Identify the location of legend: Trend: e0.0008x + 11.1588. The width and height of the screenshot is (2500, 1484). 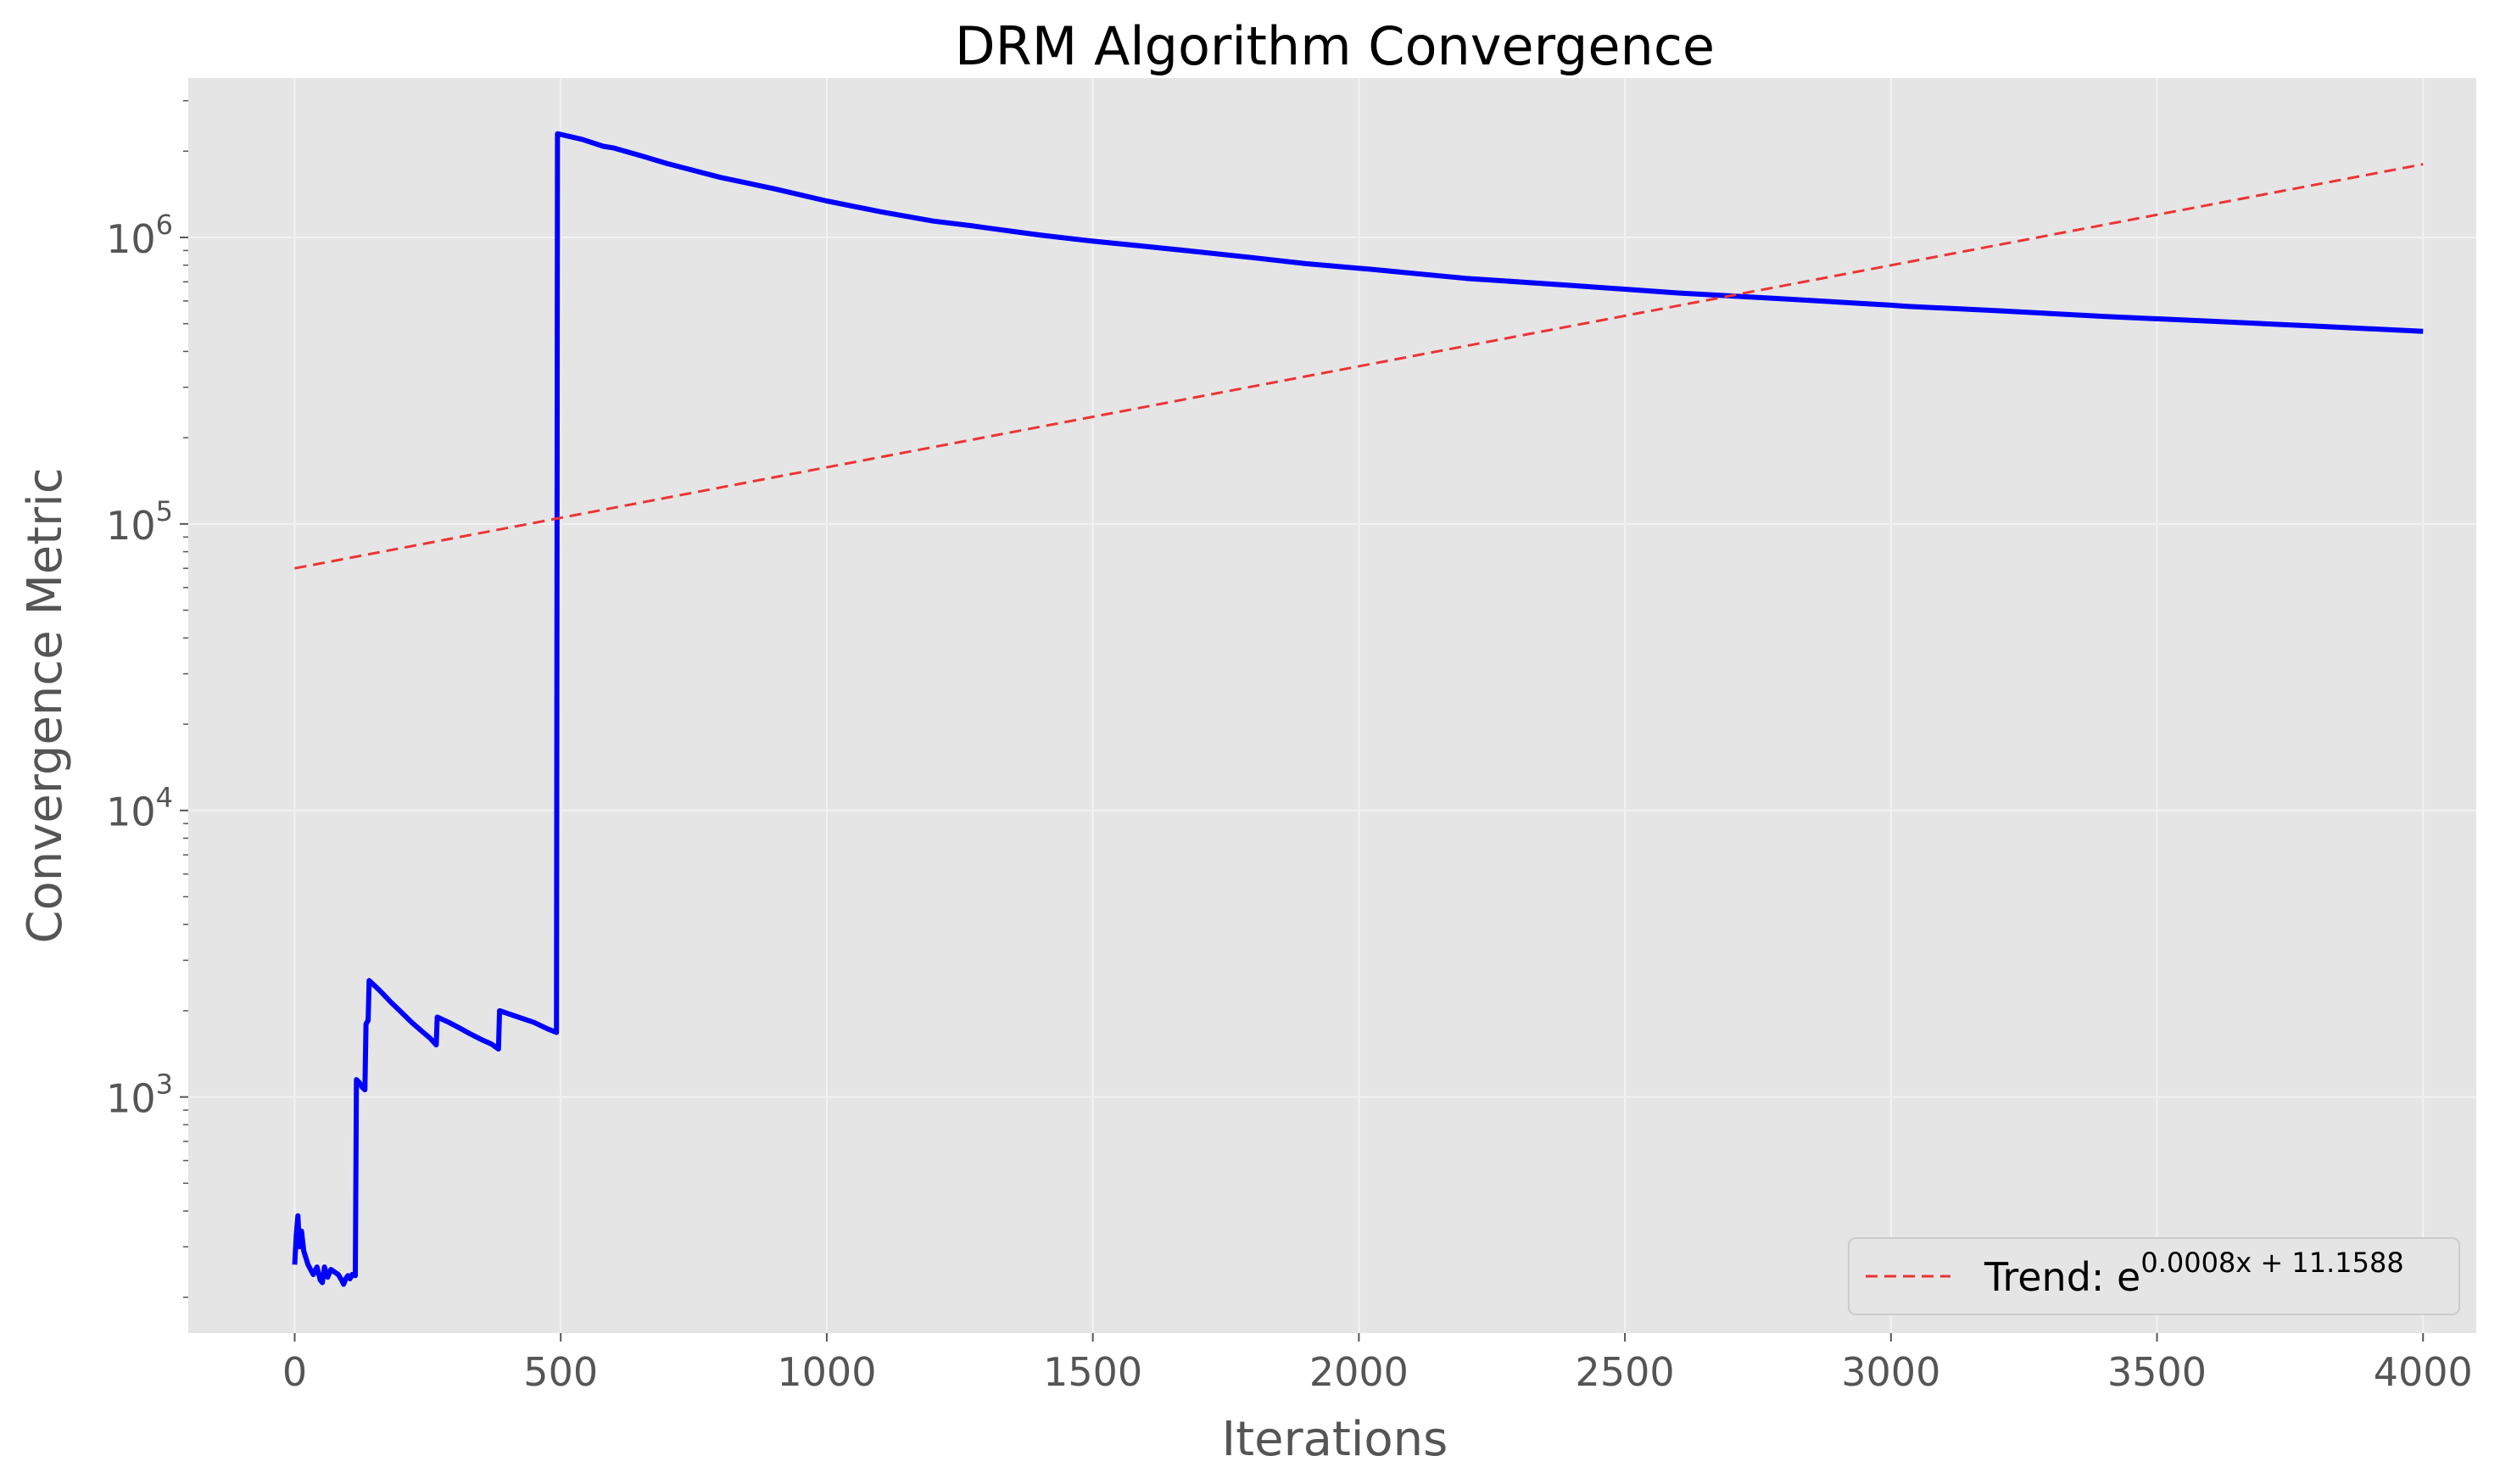
(2154, 1276).